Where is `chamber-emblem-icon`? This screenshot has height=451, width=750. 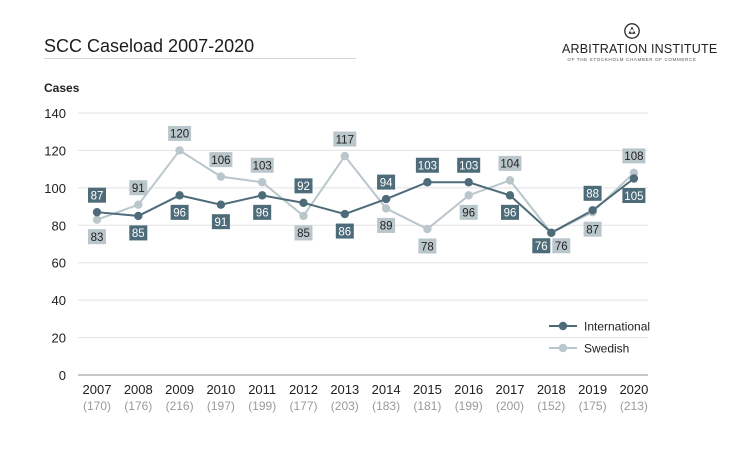 chamber-emblem-icon is located at coordinates (632, 31).